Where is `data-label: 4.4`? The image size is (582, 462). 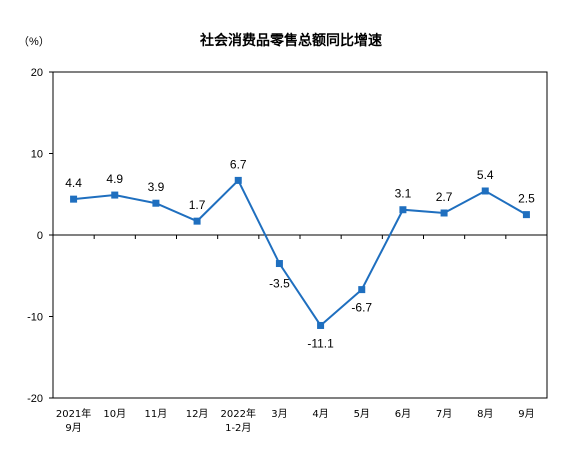
data-label: 4.4 is located at coordinates (73, 183).